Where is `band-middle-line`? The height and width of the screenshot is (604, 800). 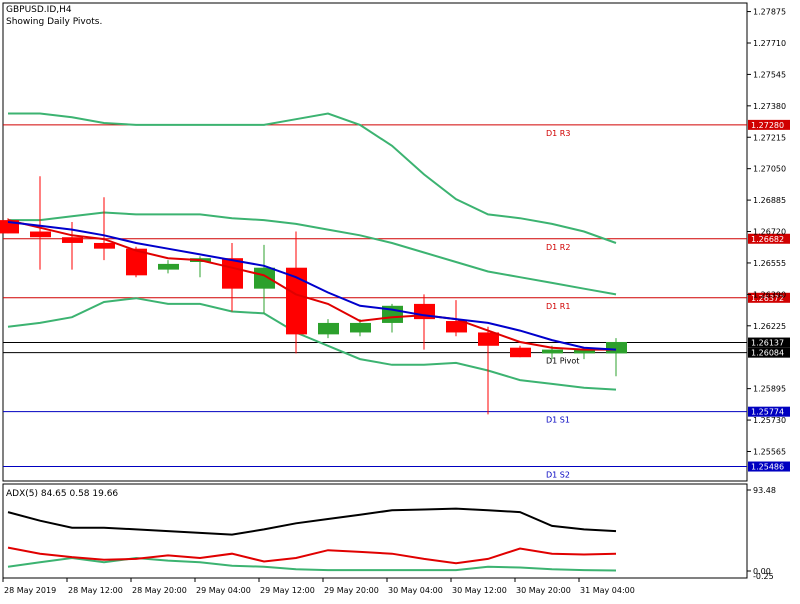 band-middle-line is located at coordinates (312, 253).